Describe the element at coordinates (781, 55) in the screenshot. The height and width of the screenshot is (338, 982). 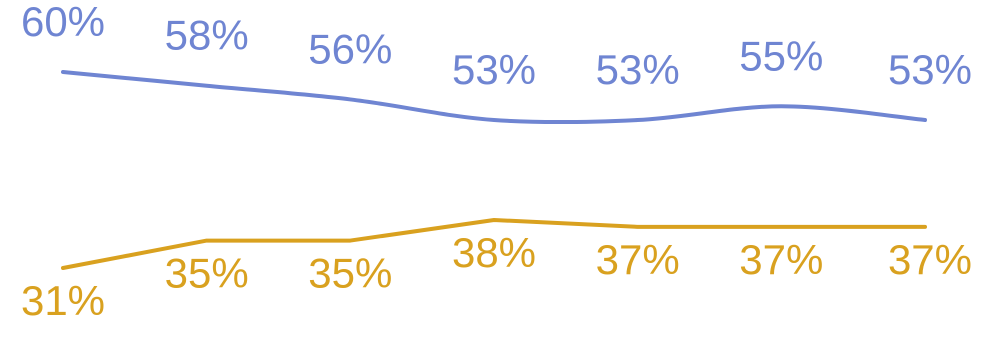
I see `data-label-s1-6: 55%` at that location.